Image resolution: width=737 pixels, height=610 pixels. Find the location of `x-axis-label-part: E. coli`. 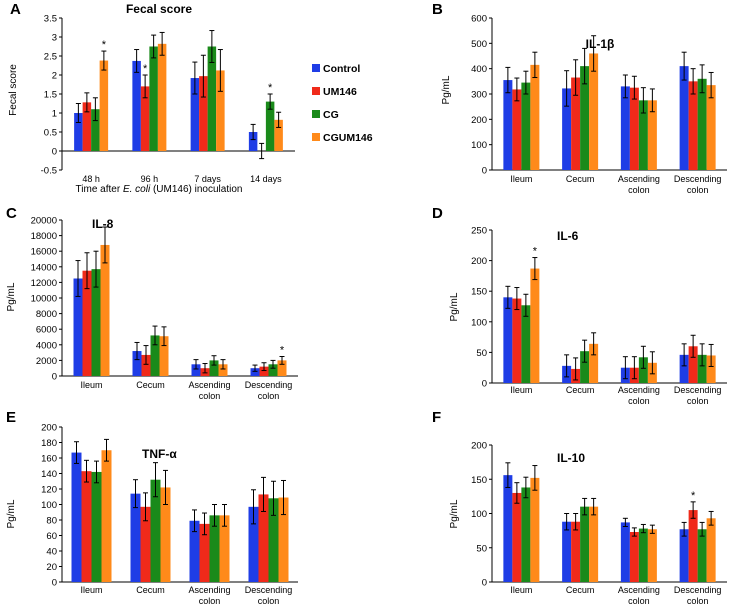

x-axis-label-part: E. coli is located at coordinates (137, 189).